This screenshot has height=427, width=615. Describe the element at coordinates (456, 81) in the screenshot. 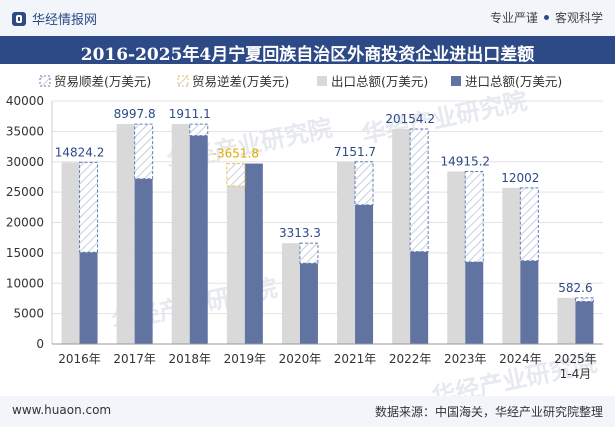

I see `legend-import-swatch` at that location.